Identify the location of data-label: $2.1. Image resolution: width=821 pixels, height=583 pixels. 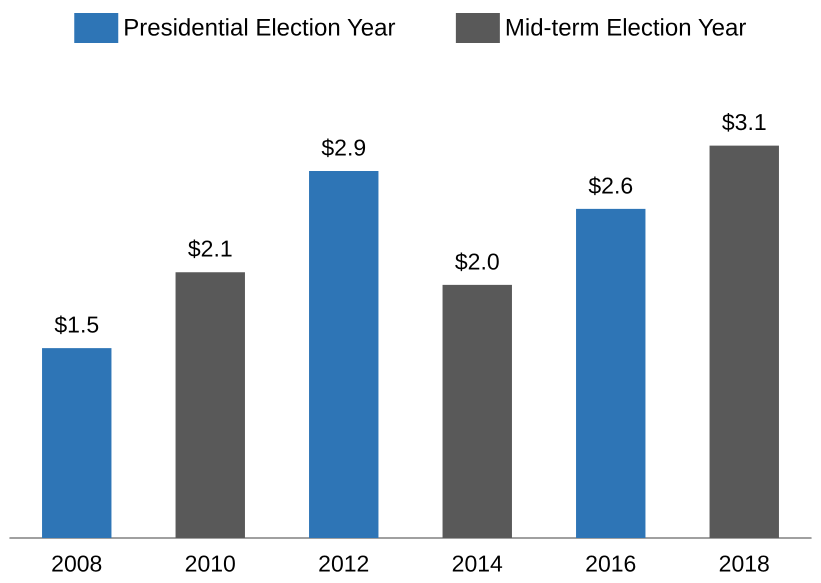
(210, 249).